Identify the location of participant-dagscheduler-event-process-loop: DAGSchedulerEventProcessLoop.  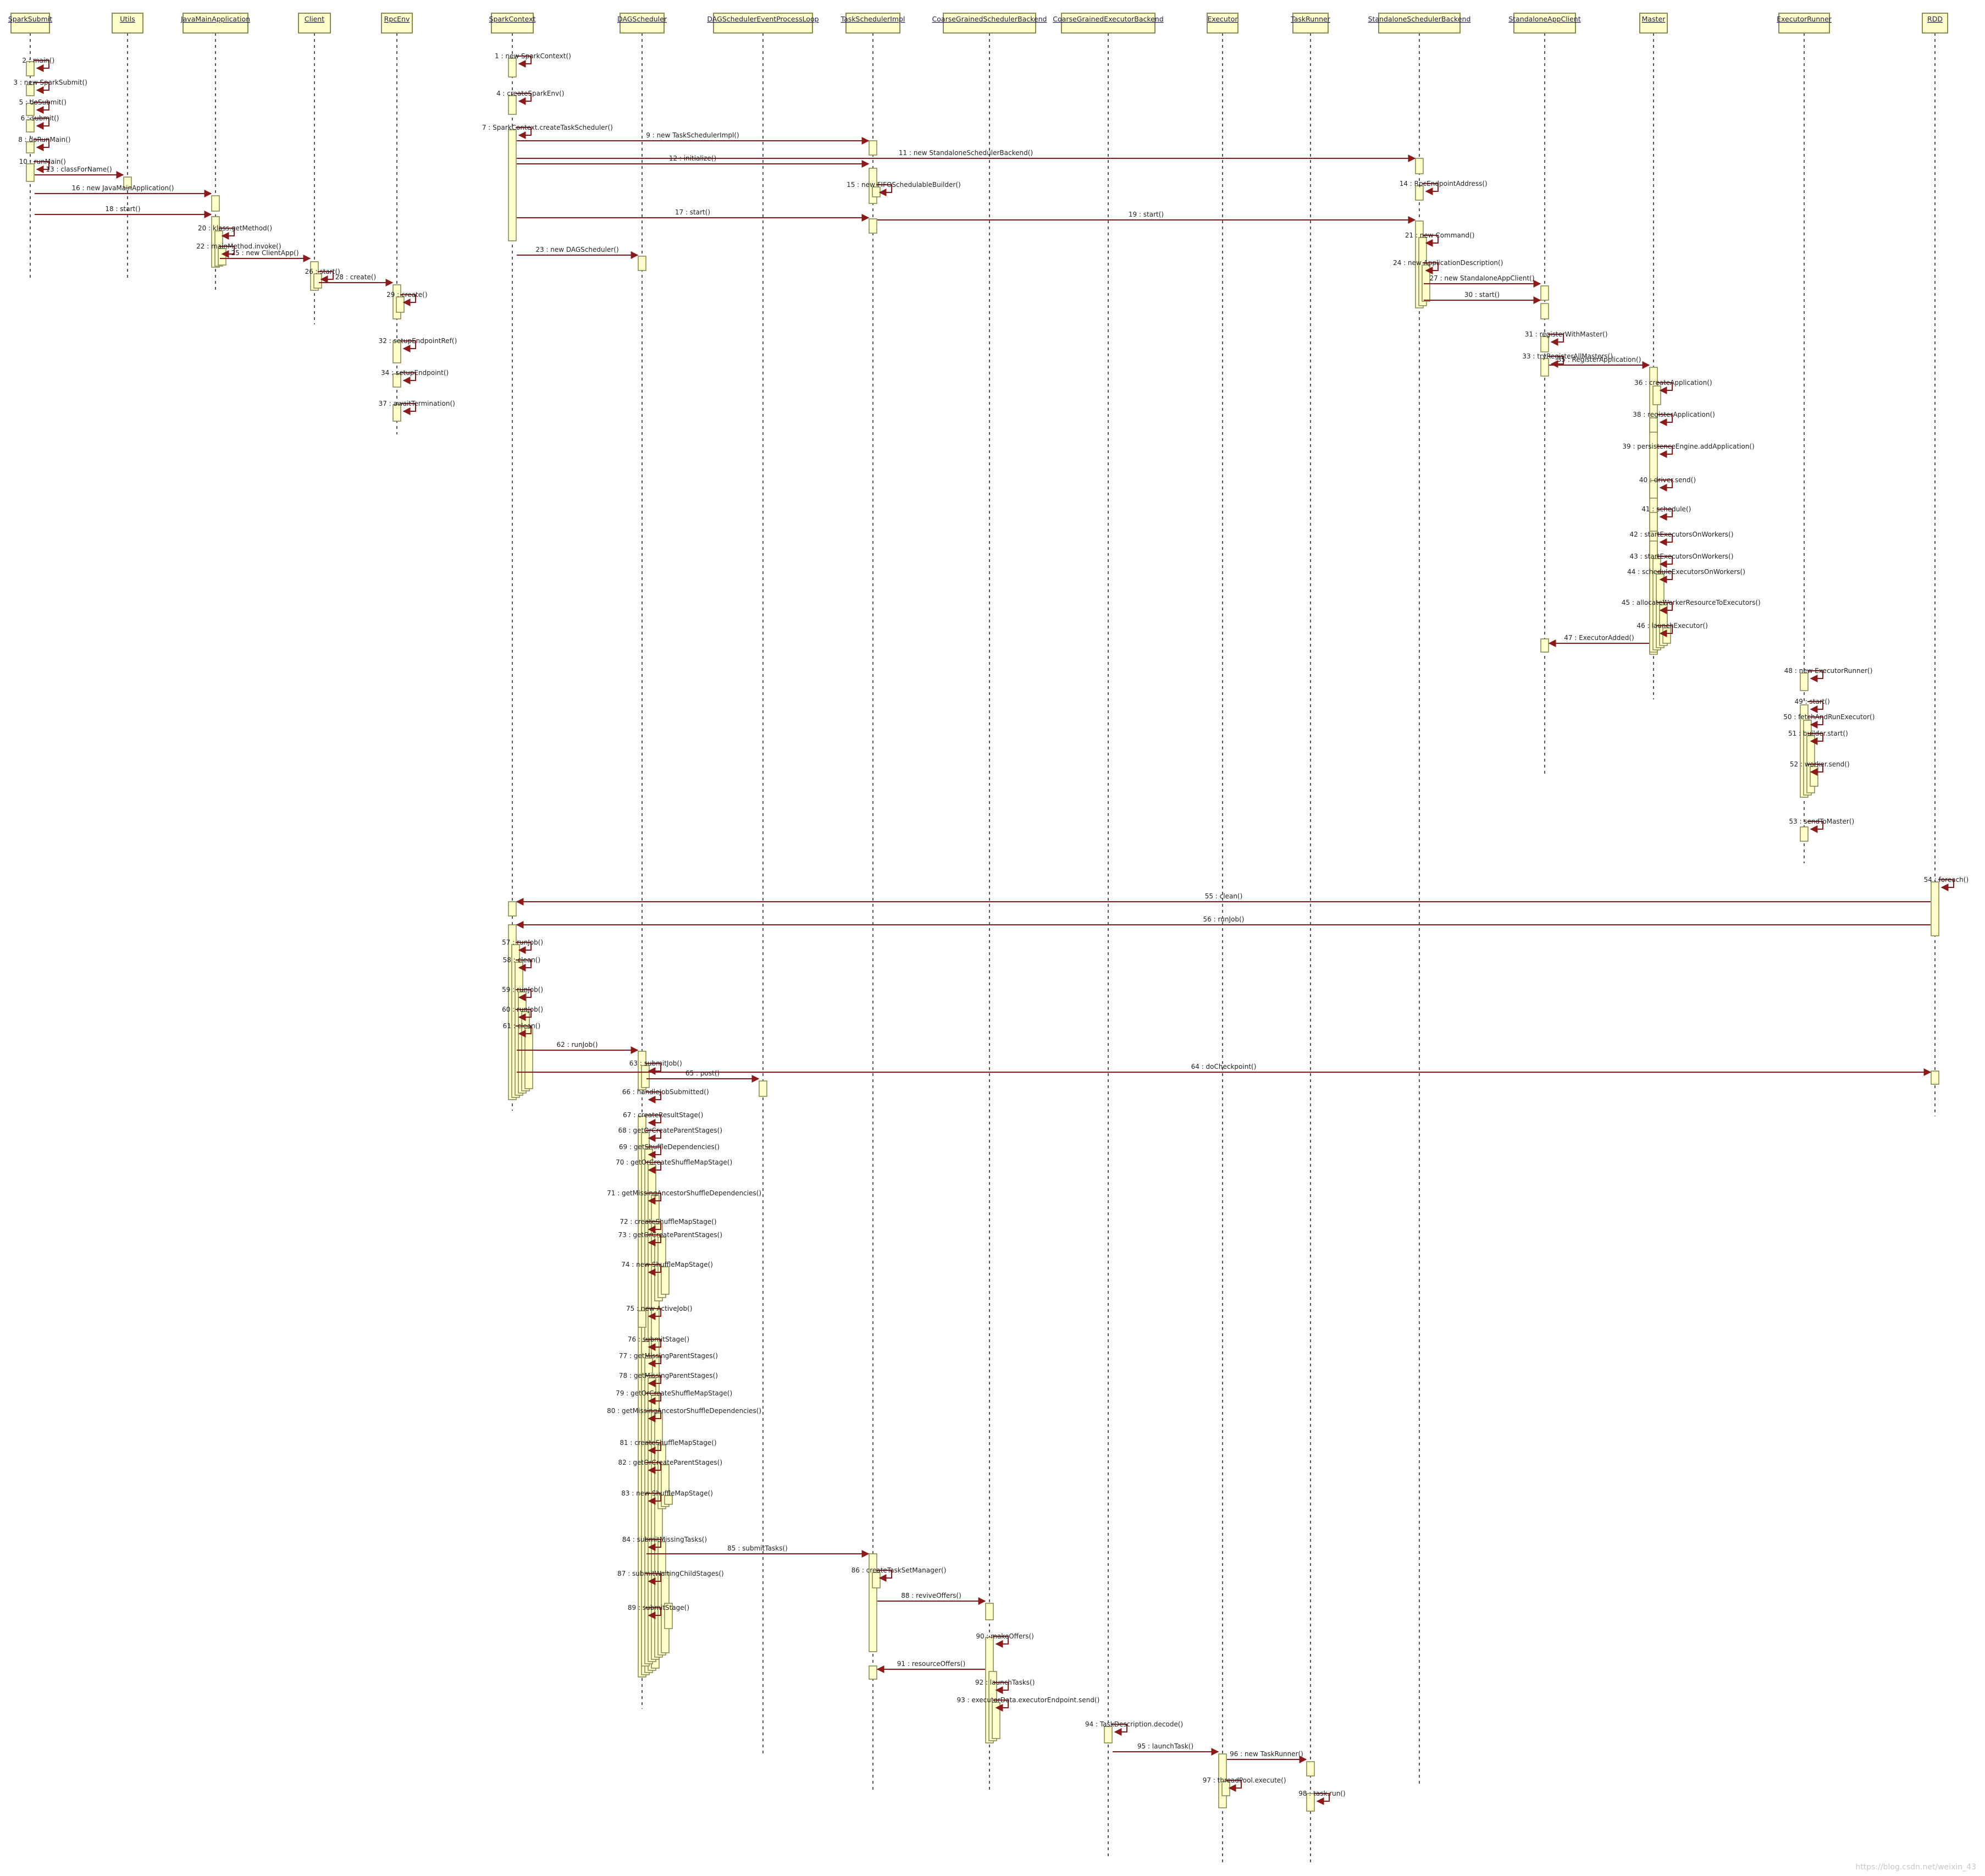
(763, 23).